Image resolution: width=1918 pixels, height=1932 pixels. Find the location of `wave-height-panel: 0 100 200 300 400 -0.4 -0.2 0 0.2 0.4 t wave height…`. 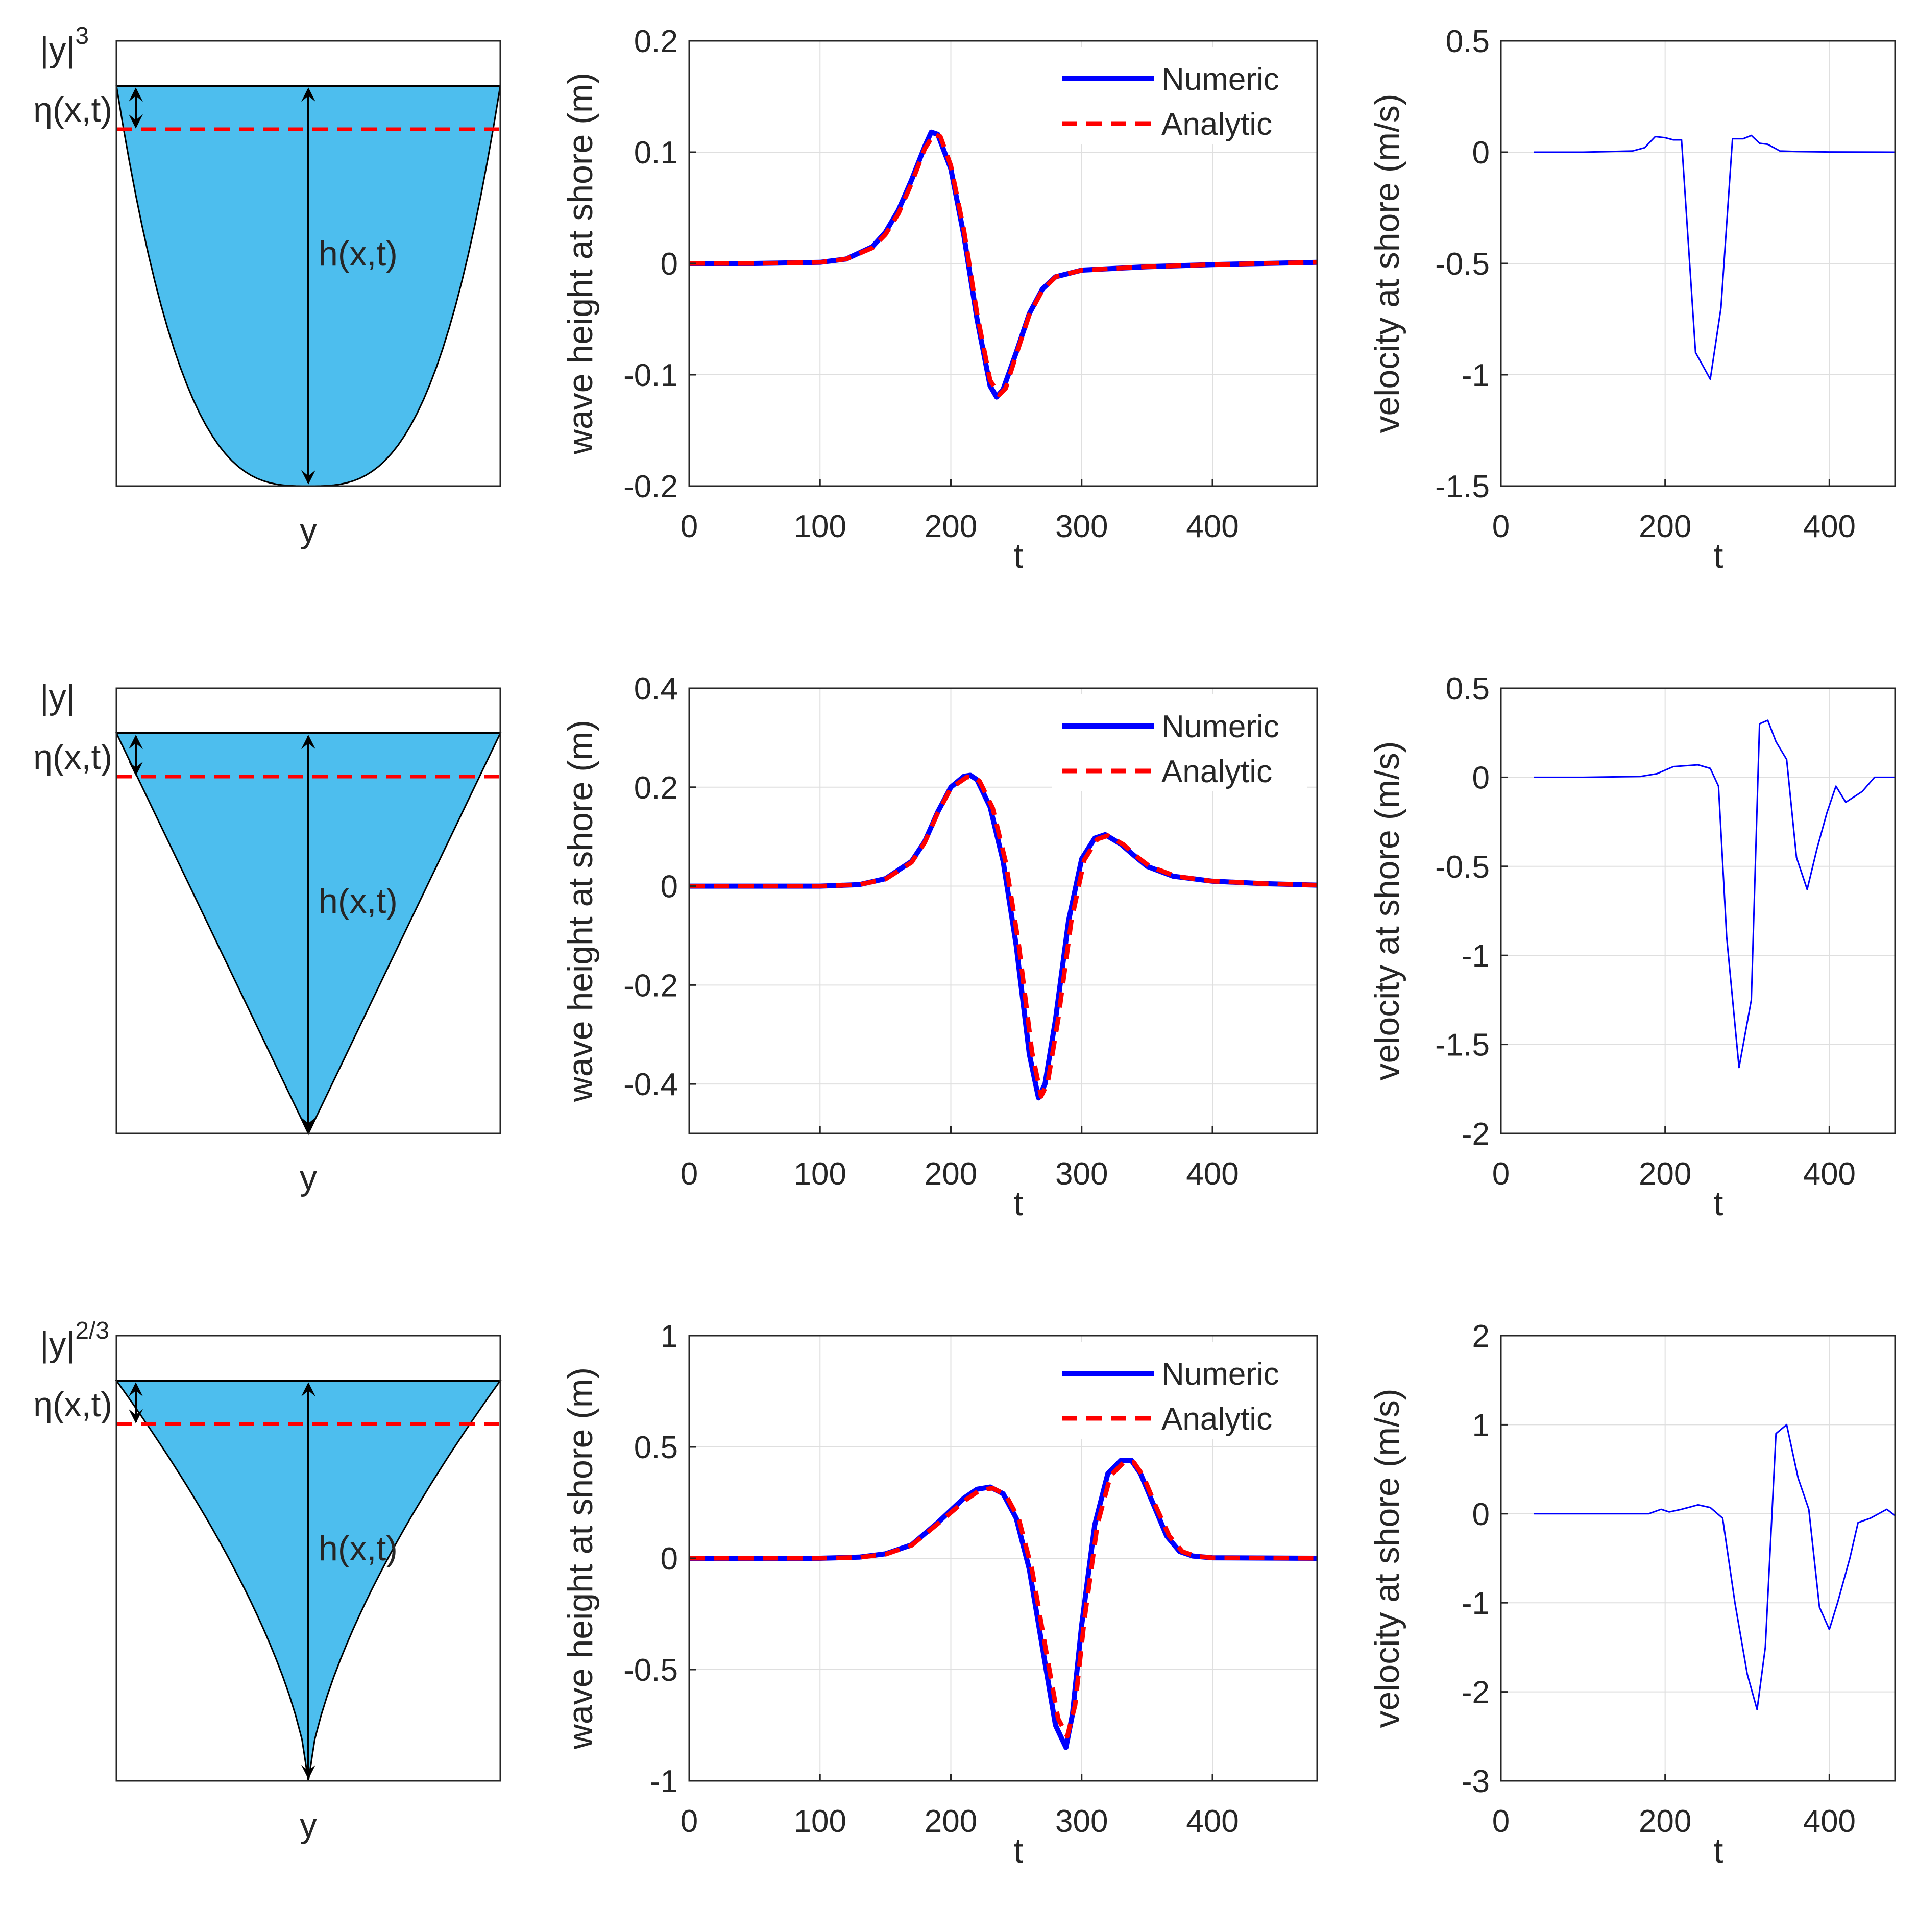

wave-height-panel: 0 100 200 300 400 -0.4 -0.2 0 0.2 0.4 t wave height… is located at coordinates (939, 947).